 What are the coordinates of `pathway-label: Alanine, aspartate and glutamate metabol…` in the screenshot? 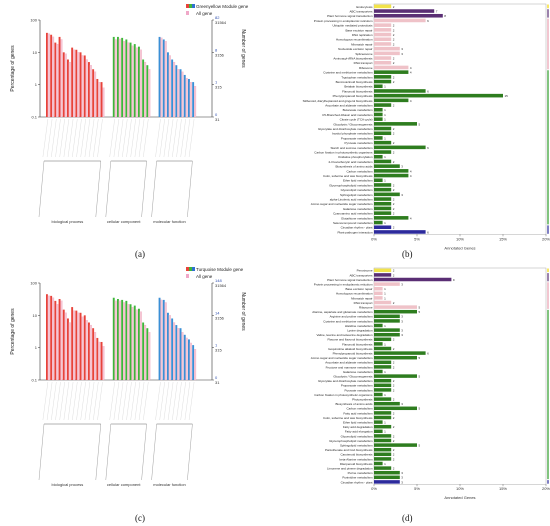 It's located at (342, 312).